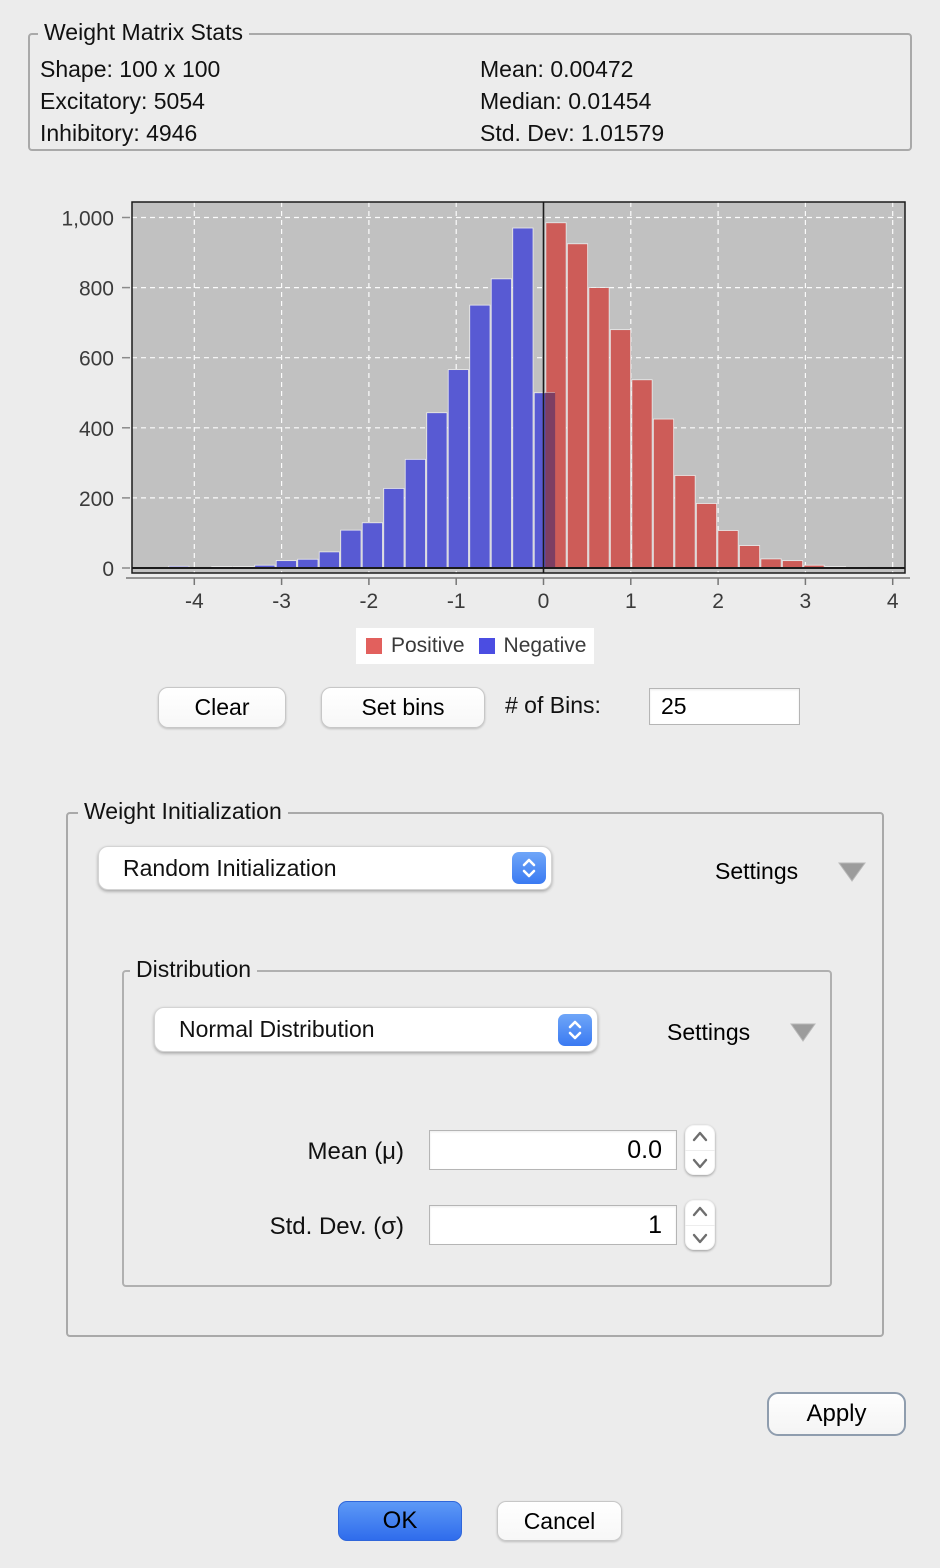  Describe the element at coordinates (130, 69) in the screenshot. I see `stat-shape: Shape: 100 x 100` at that location.